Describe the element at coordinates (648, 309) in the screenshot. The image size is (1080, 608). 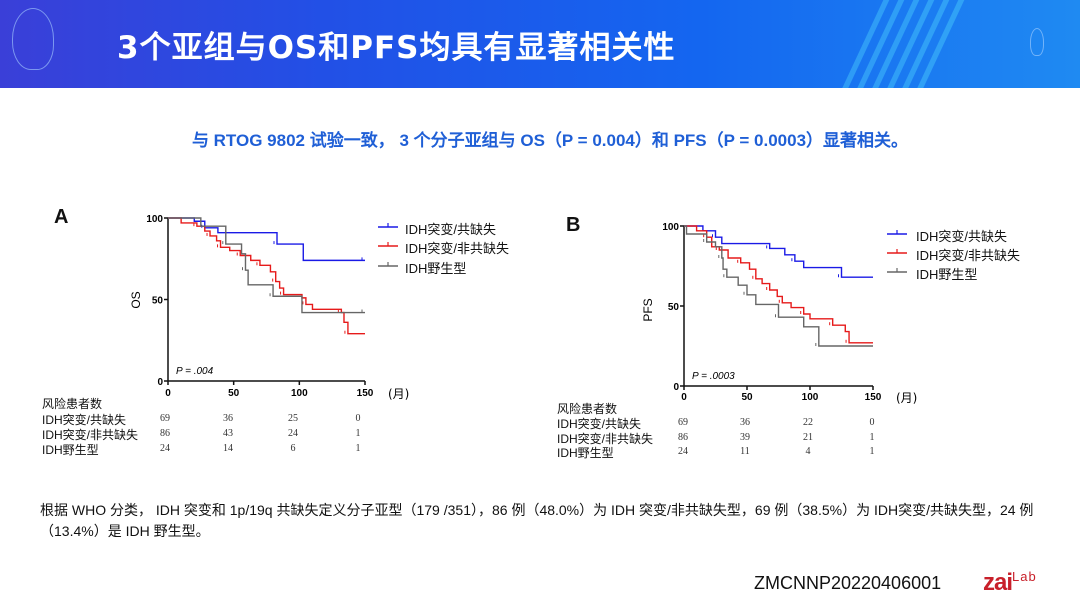
I see `y-axis-label: PFS` at that location.